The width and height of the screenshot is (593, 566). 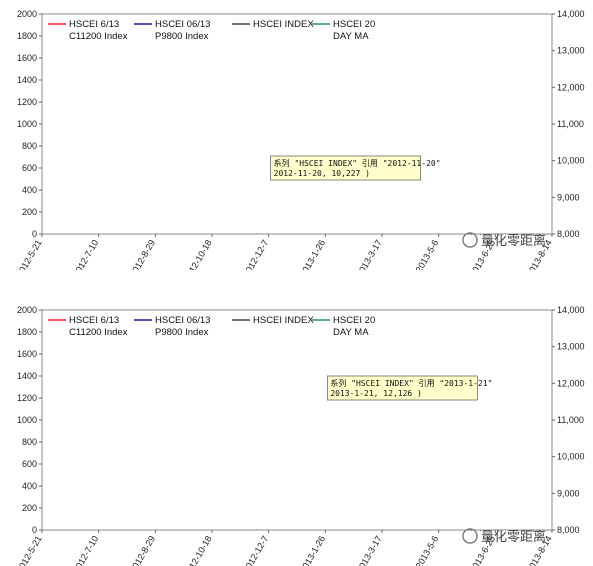 What do you see at coordinates (322, 173) in the screenshot?
I see `annotation-line2: 2012-11-20, 10,227 )` at bounding box center [322, 173].